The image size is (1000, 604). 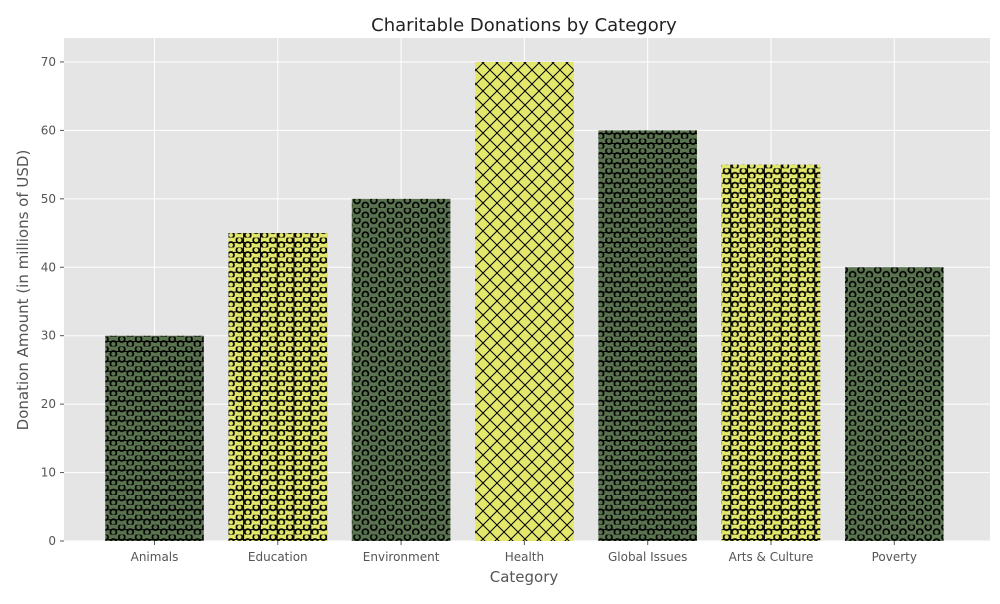 I want to click on y-tick-label: 60, so click(x=48, y=130).